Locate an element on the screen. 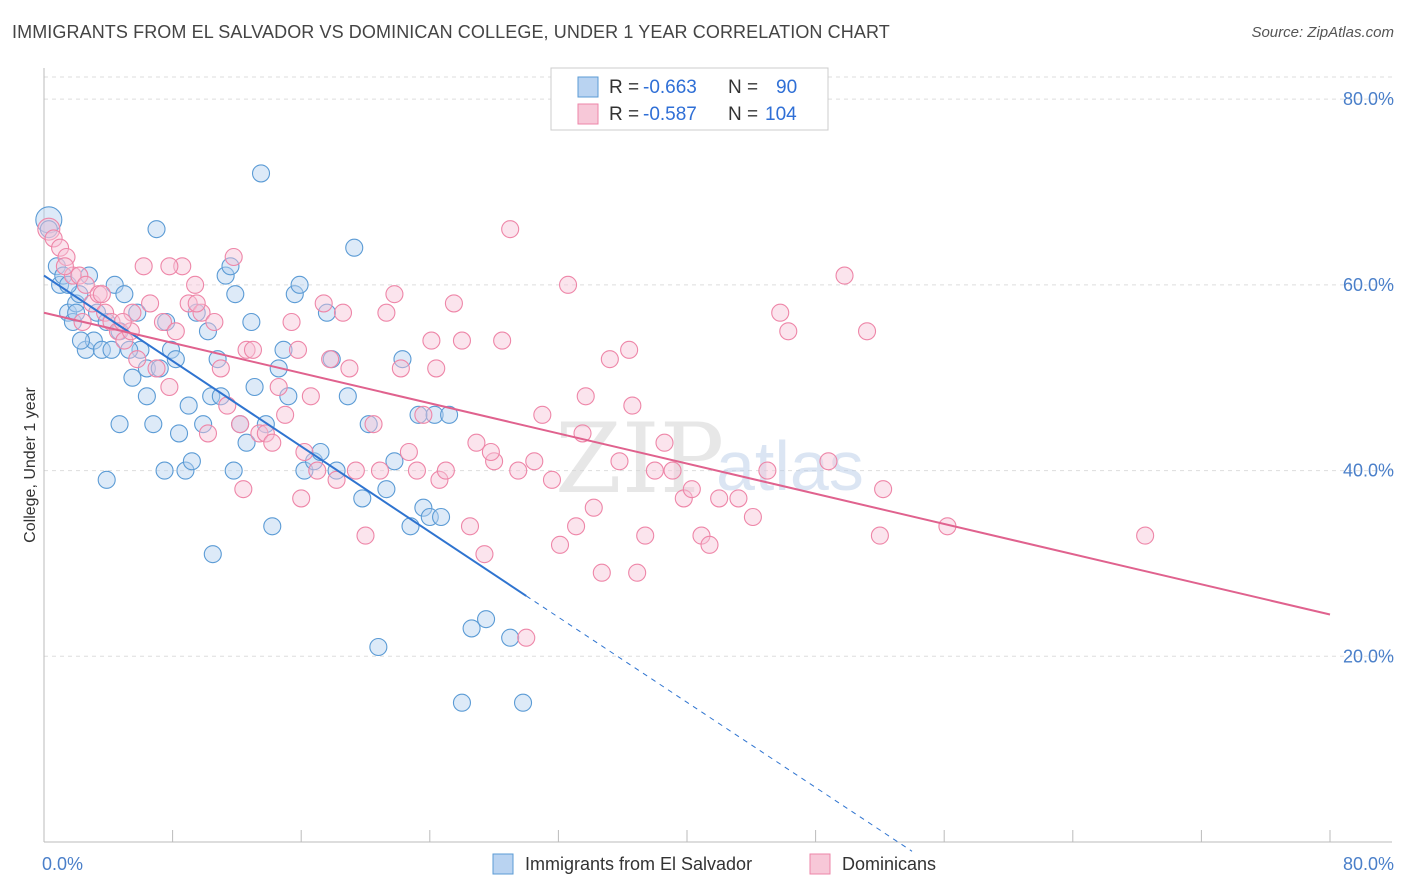 The width and height of the screenshot is (1406, 892). y-tick-label-20: 20.0% is located at coordinates (1368, 656).